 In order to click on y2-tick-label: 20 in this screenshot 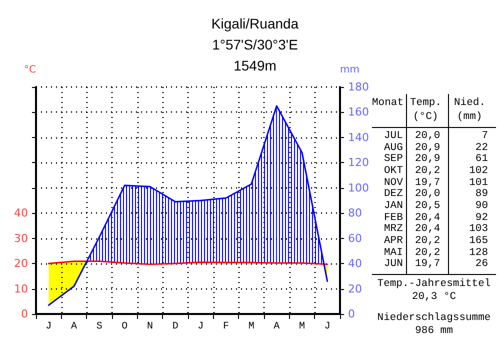, I will do `click(355, 289)`.